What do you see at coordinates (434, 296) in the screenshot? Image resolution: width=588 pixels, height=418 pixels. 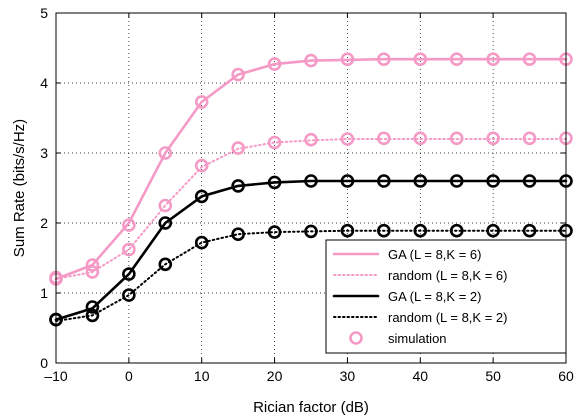 I see `legend-entry-label: GA (L = 8,K = 2)` at bounding box center [434, 296].